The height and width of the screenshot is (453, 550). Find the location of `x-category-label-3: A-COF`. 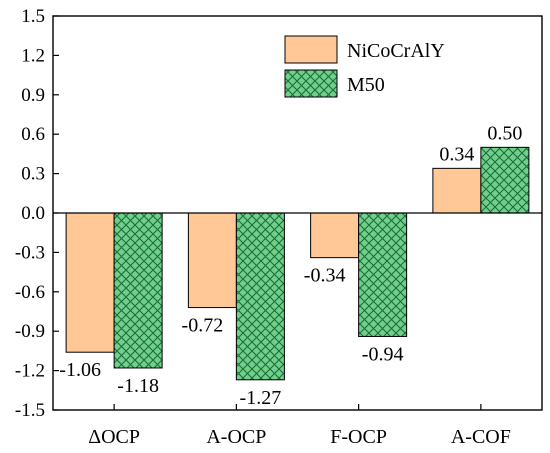

x-category-label-3: A-COF is located at coordinates (481, 437).